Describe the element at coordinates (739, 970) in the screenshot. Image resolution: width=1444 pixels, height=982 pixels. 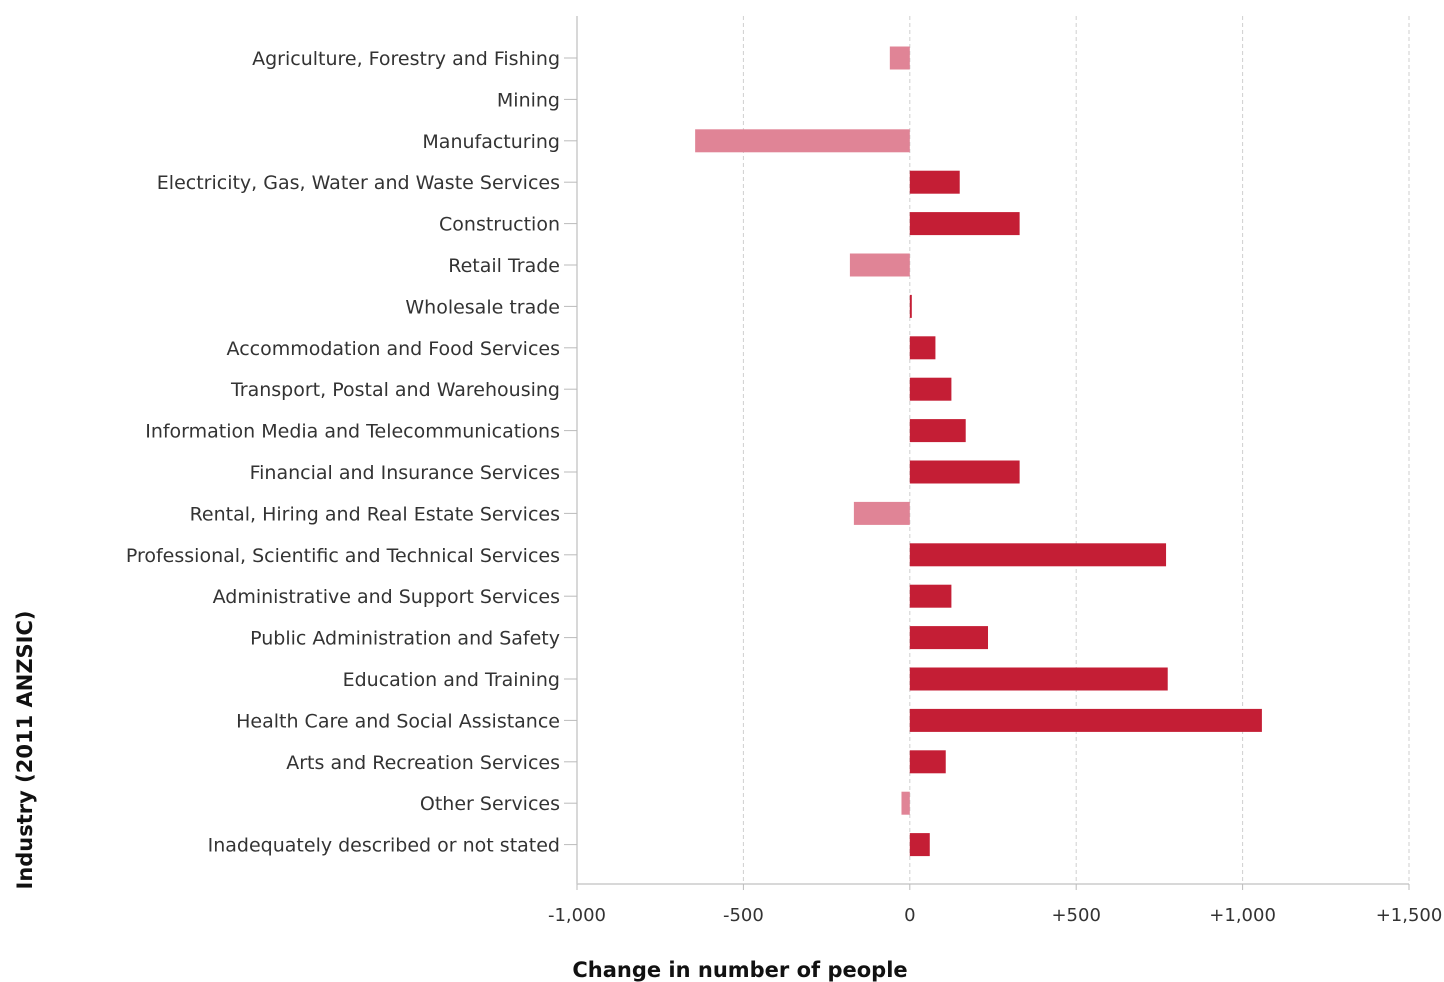
I see `x-axis-title: Change in number of people` at that location.